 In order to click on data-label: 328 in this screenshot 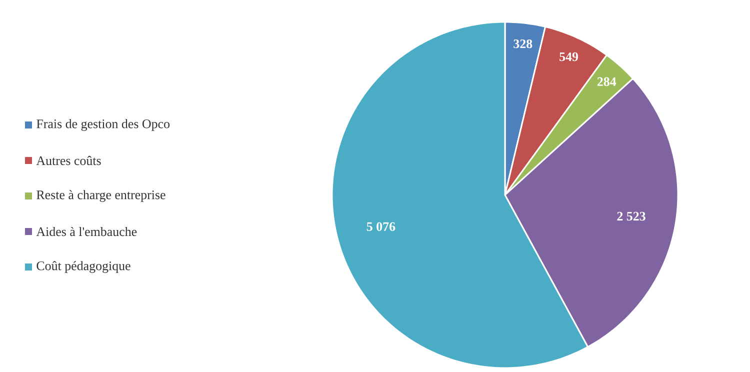, I will do `click(523, 43)`.